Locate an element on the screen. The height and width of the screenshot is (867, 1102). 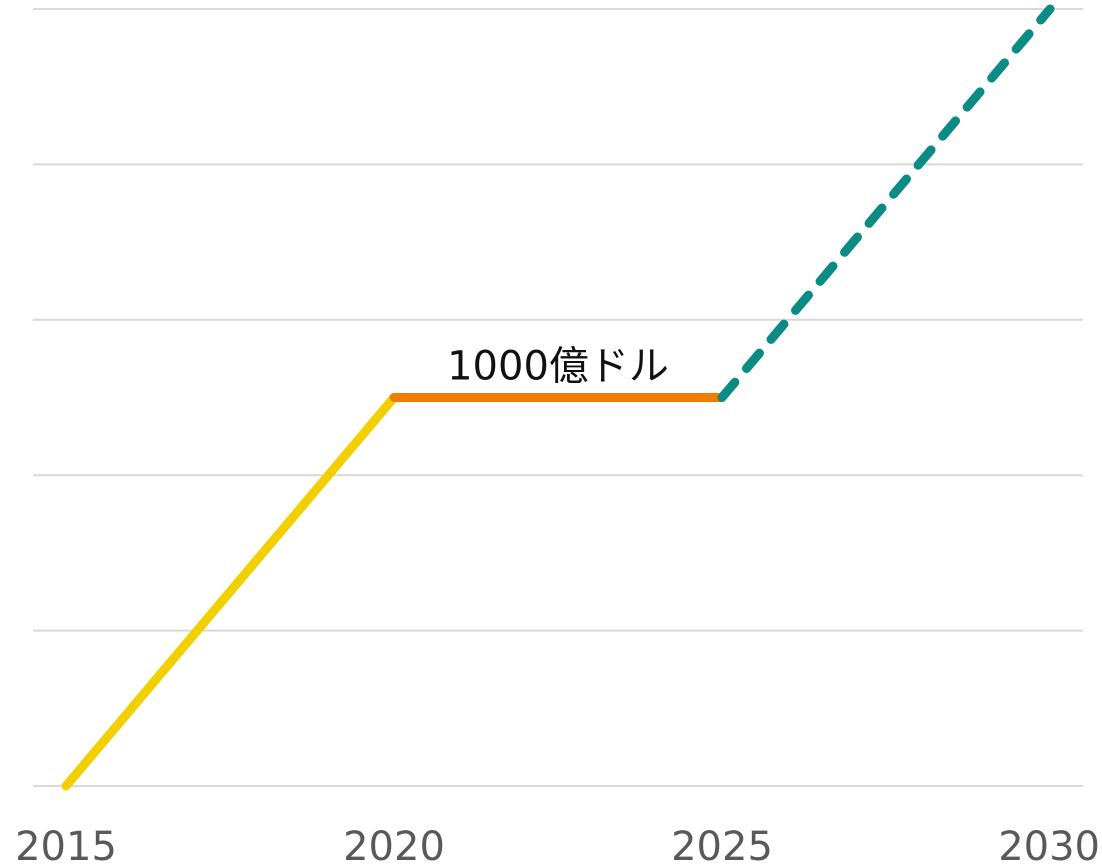
x-tick-label-2030: 2030 is located at coordinates (1049, 845).